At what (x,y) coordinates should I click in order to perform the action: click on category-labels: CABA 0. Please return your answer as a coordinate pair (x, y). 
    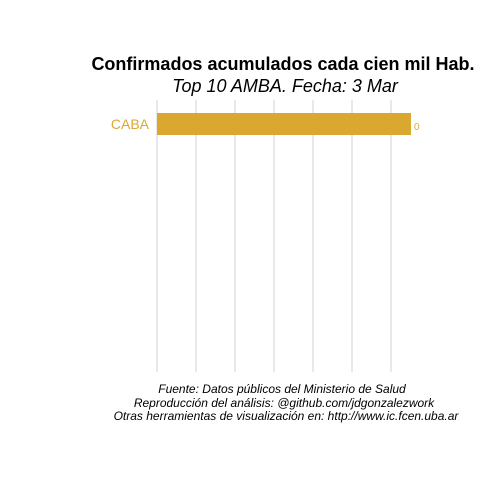
    Looking at the image, I should click on (265, 124).